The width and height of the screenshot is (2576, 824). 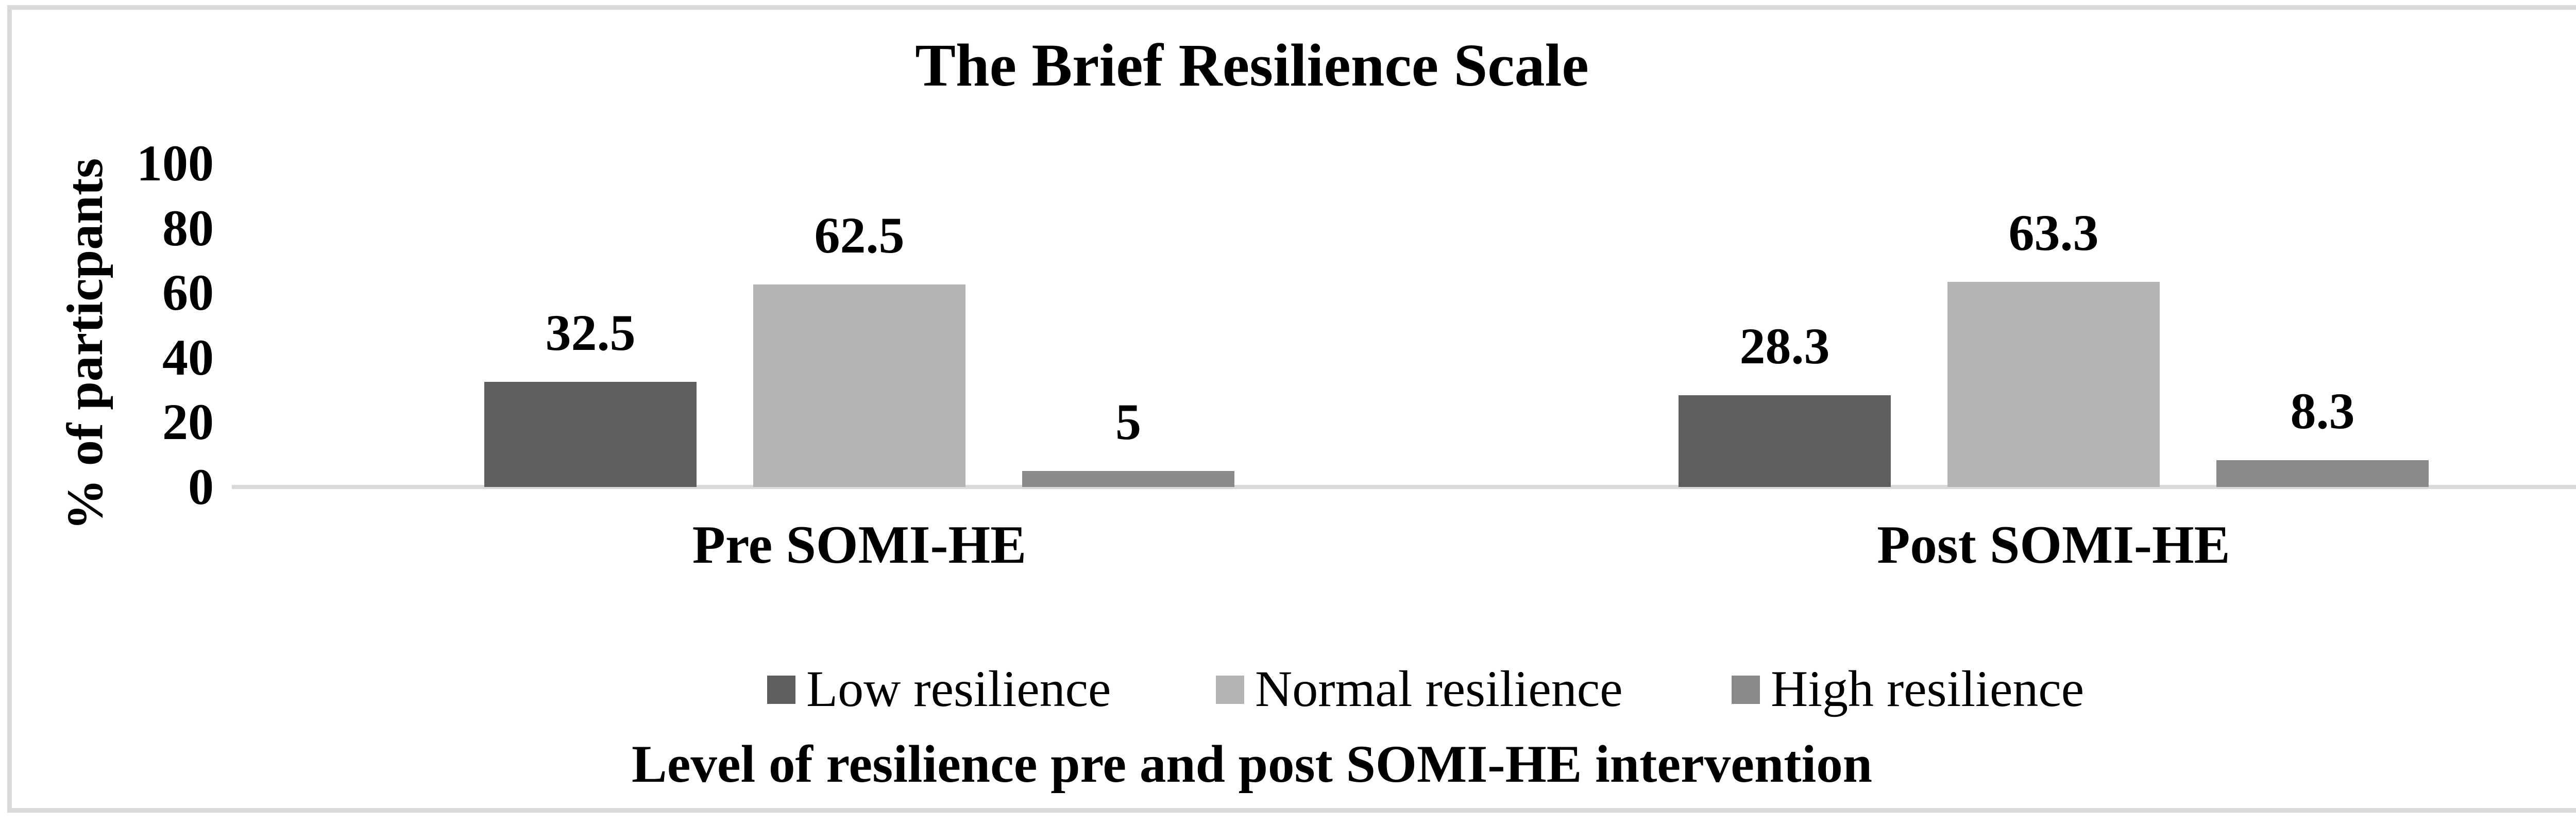 What do you see at coordinates (1128, 479) in the screenshot?
I see `bar-high-resilience-pre` at bounding box center [1128, 479].